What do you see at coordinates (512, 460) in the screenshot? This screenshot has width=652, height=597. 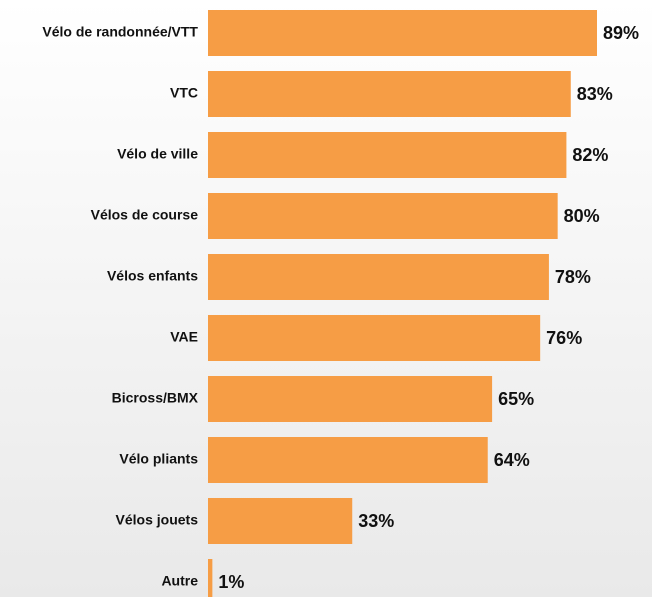 I see `value-label: 64%` at bounding box center [512, 460].